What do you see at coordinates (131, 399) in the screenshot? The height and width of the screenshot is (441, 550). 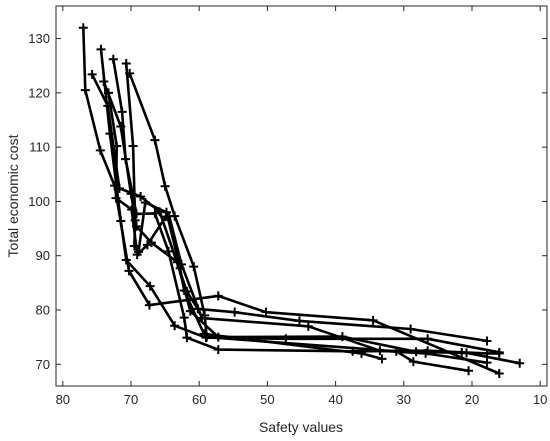 I see `x-tick-label: 70` at bounding box center [131, 399].